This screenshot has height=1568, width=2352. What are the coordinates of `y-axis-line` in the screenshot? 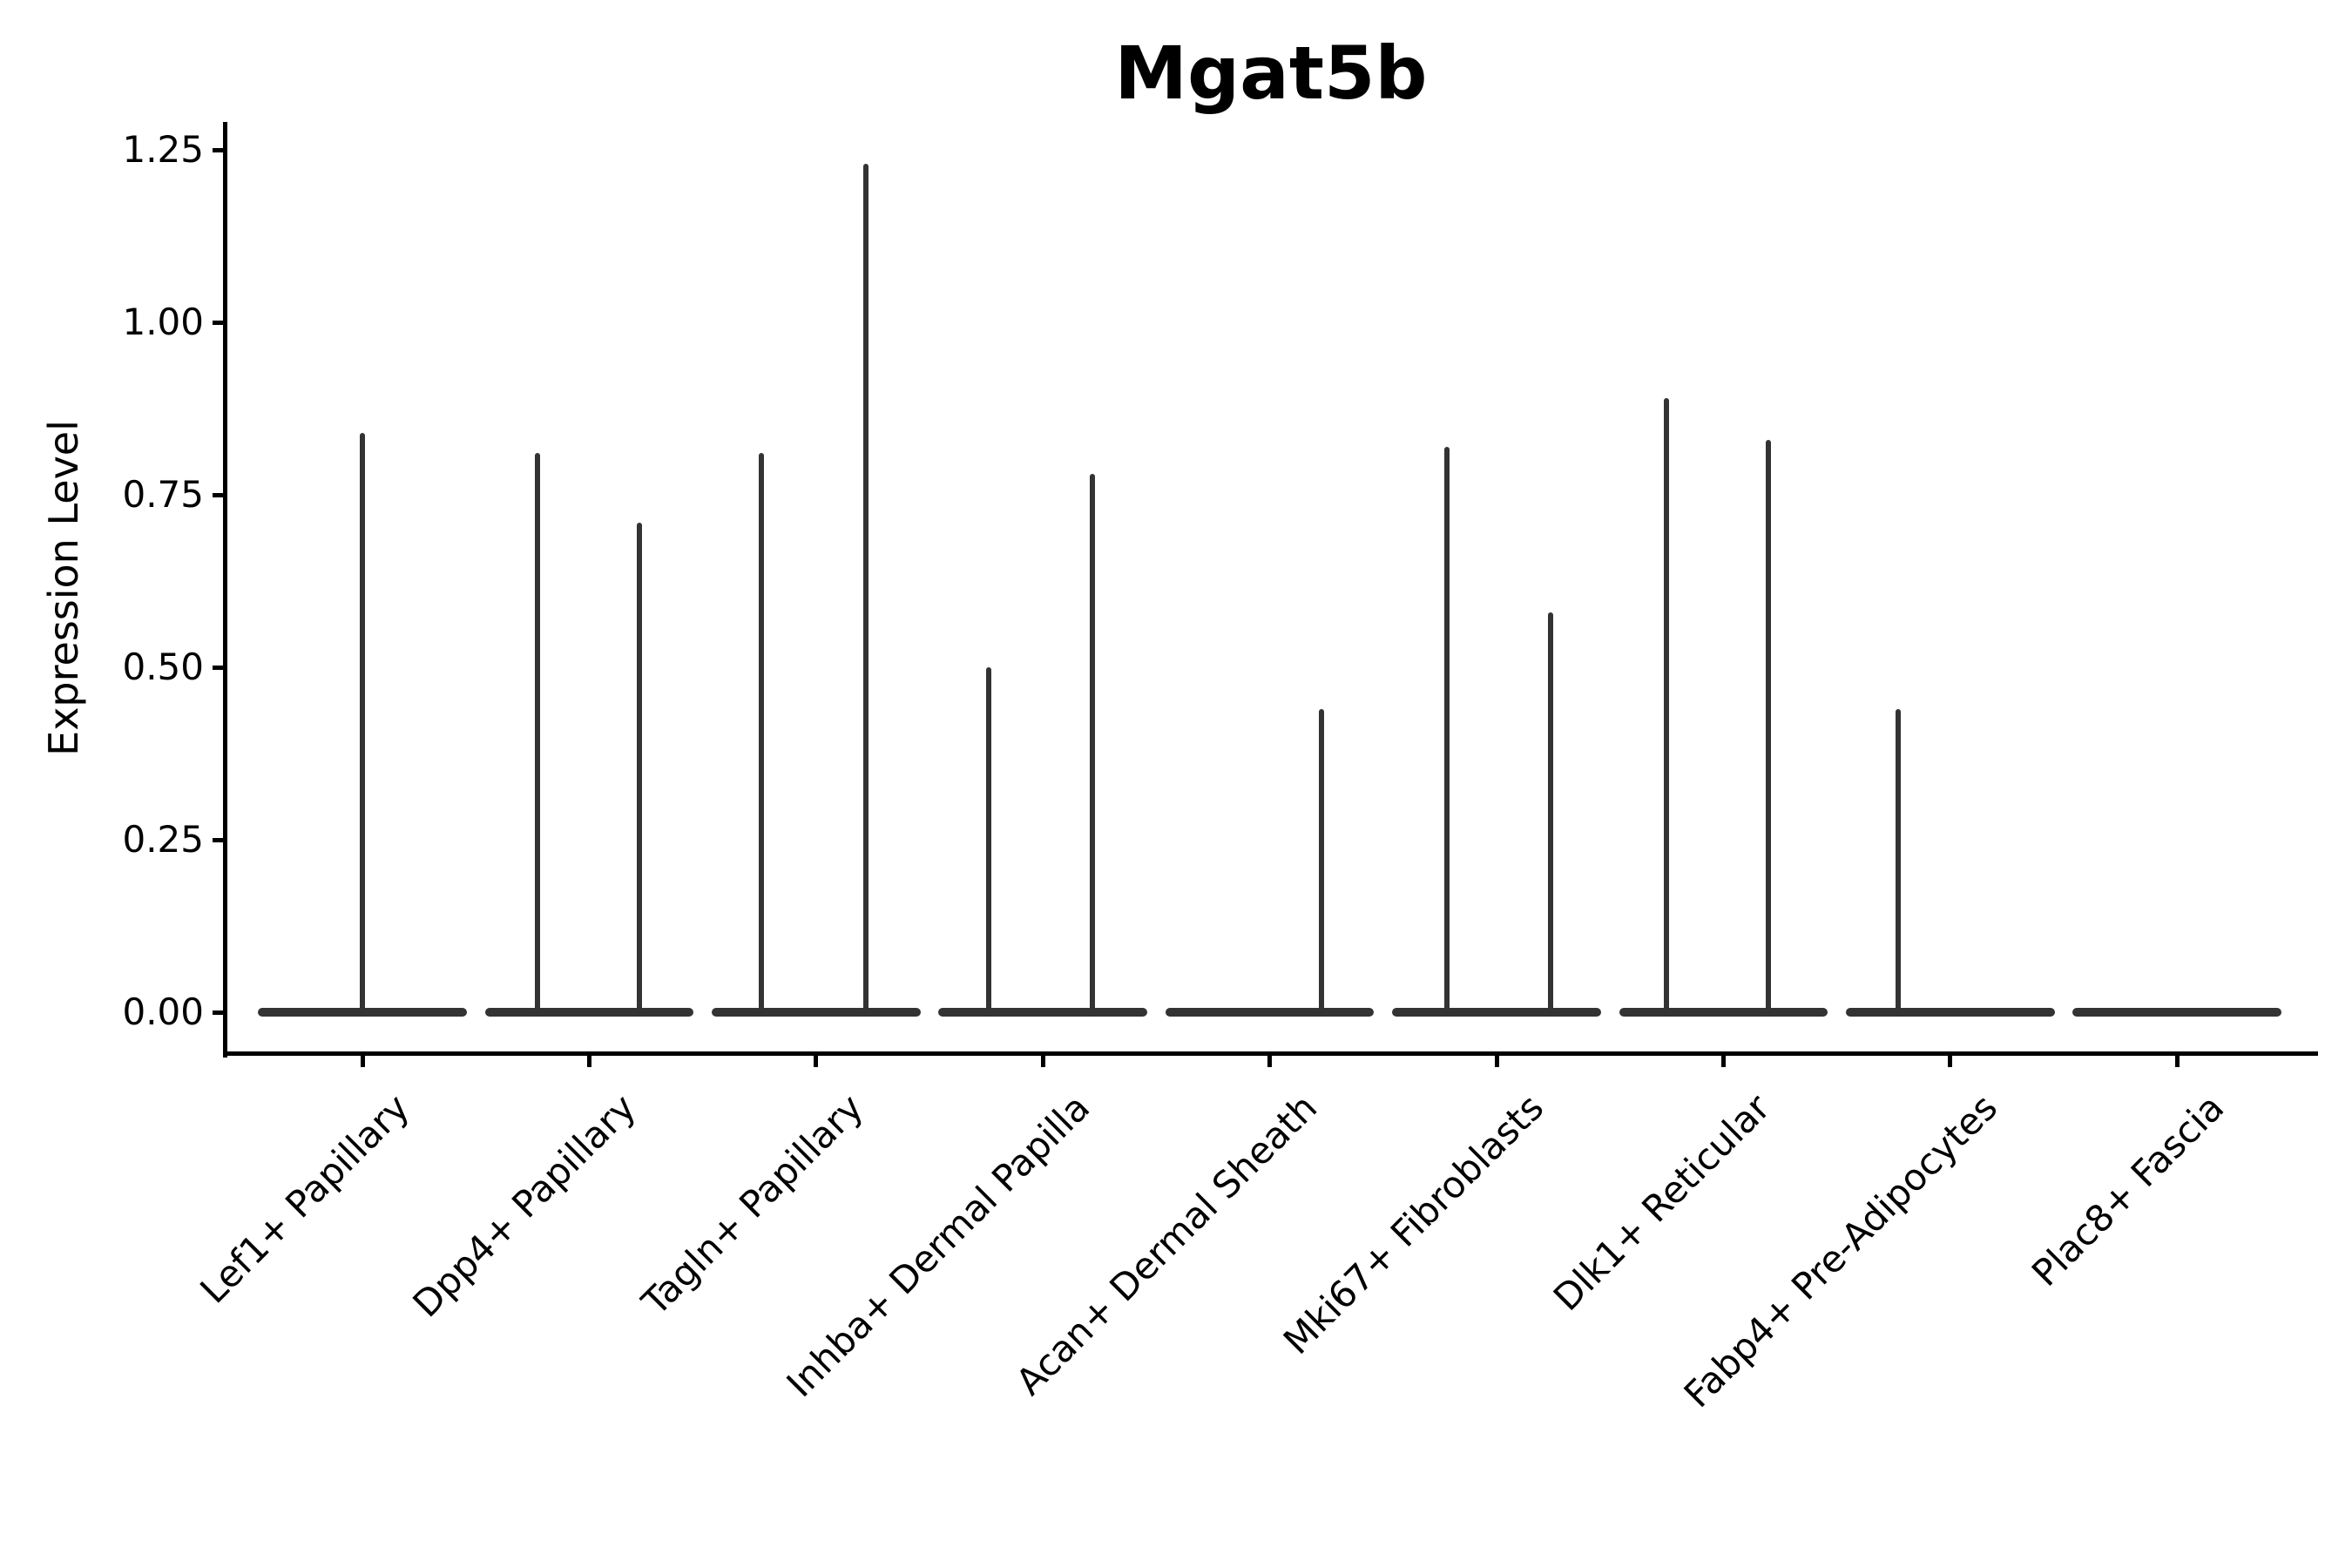 It's located at (225, 590).